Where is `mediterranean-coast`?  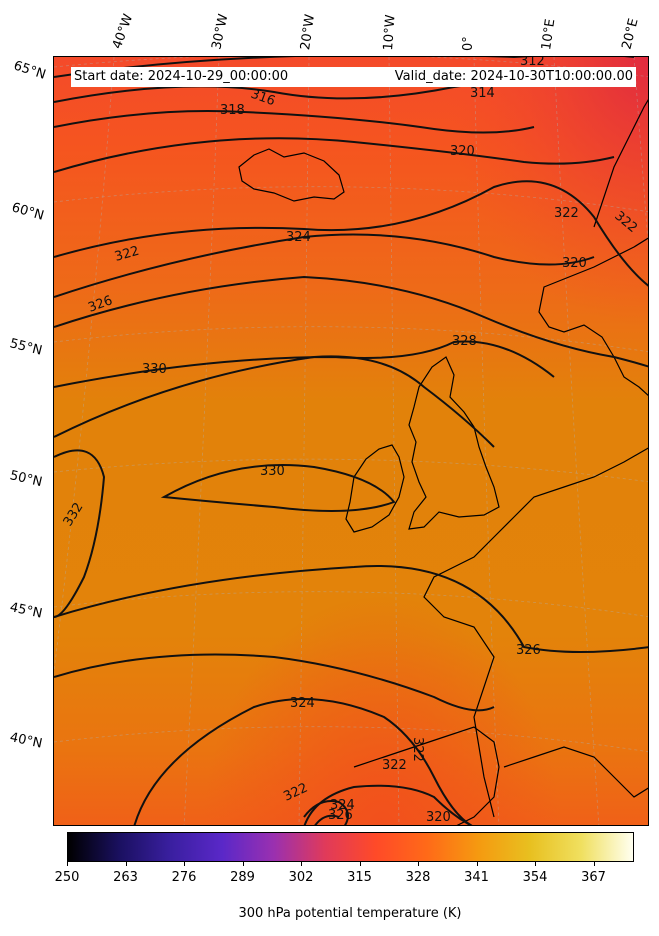 mediterranean-coast is located at coordinates (575, 772).